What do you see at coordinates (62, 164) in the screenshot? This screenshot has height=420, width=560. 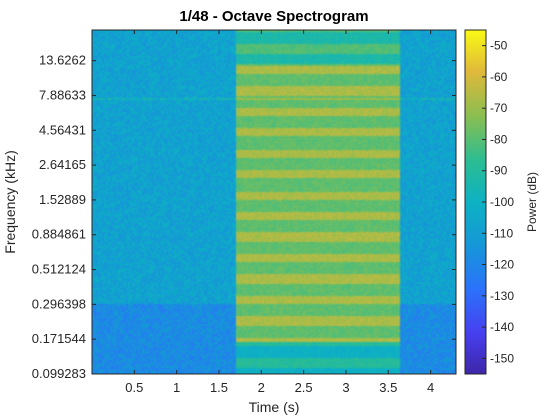 I see `y-tick-label: 2.64165` at bounding box center [62, 164].